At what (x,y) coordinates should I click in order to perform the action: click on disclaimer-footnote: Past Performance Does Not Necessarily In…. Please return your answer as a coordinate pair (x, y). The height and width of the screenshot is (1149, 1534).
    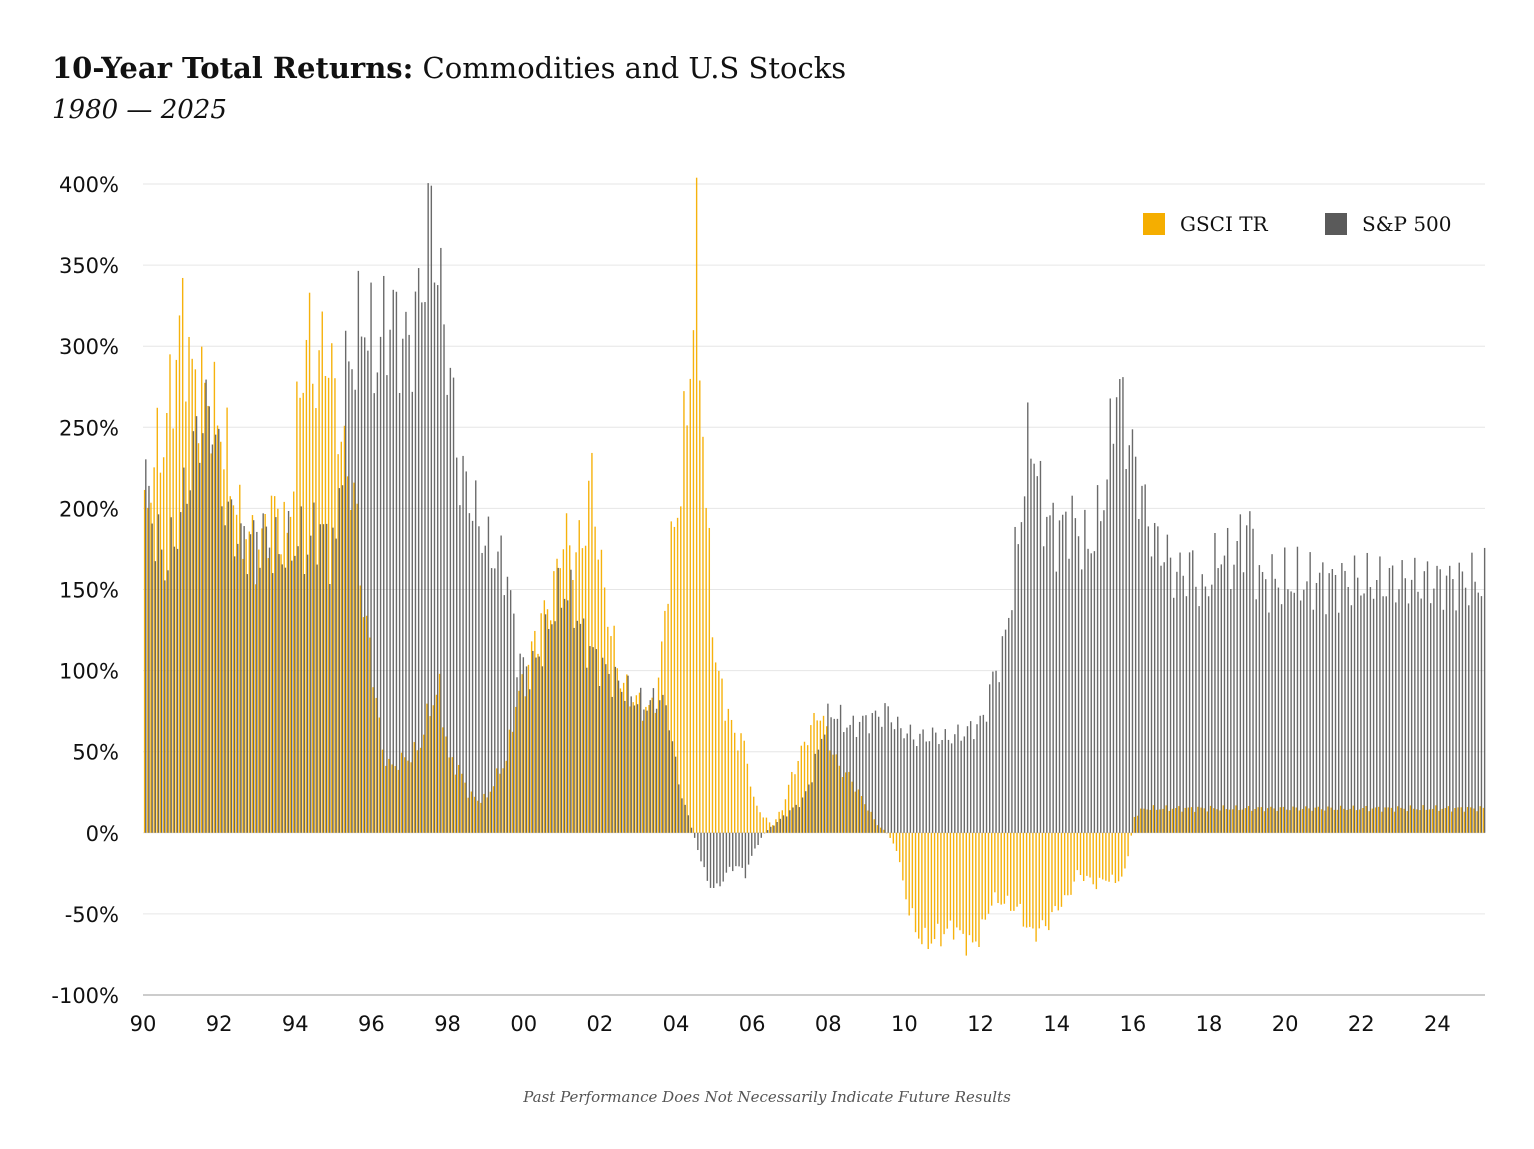
    Looking at the image, I should click on (767, 1097).